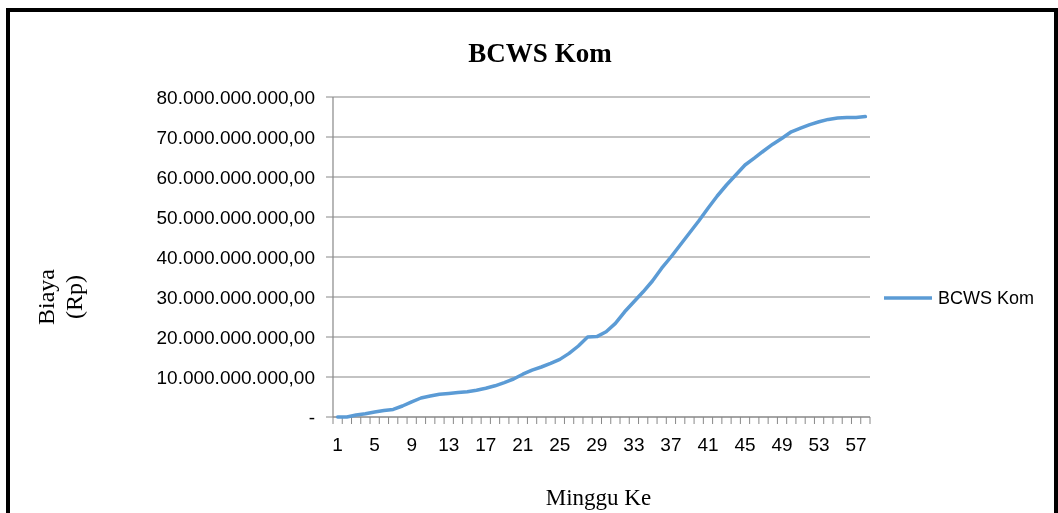 The image size is (1058, 513). What do you see at coordinates (708, 444) in the screenshot?
I see `x-tick-label: 41` at bounding box center [708, 444].